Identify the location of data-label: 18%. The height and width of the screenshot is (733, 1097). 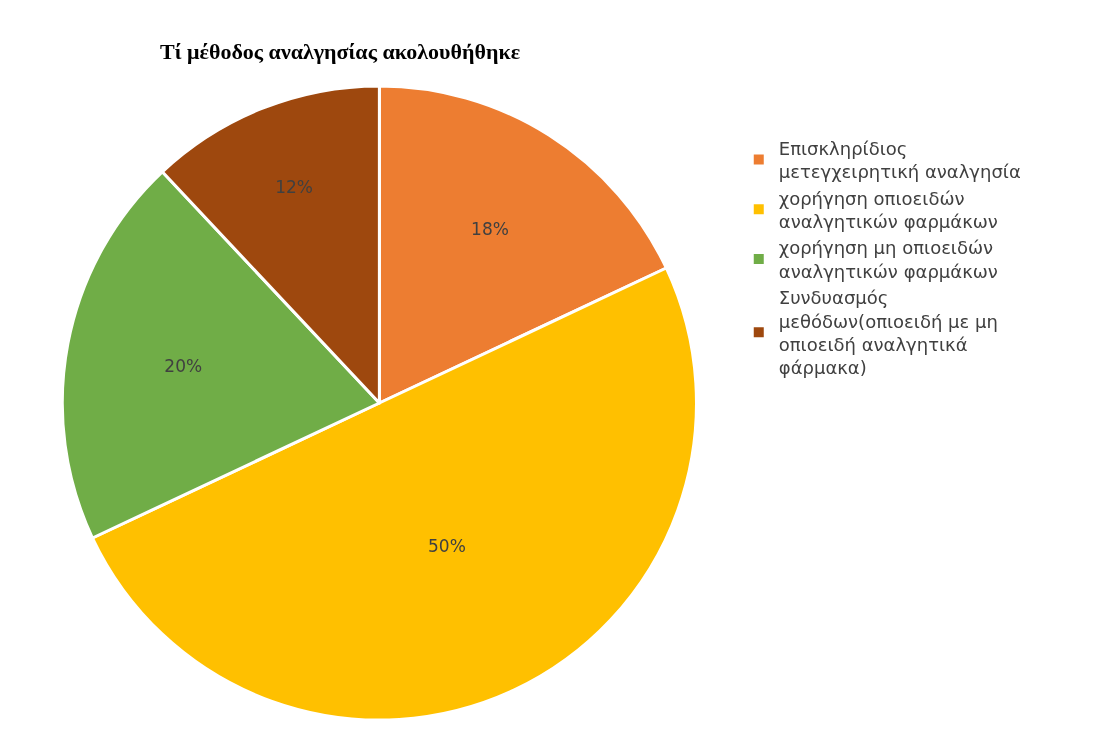
(490, 228).